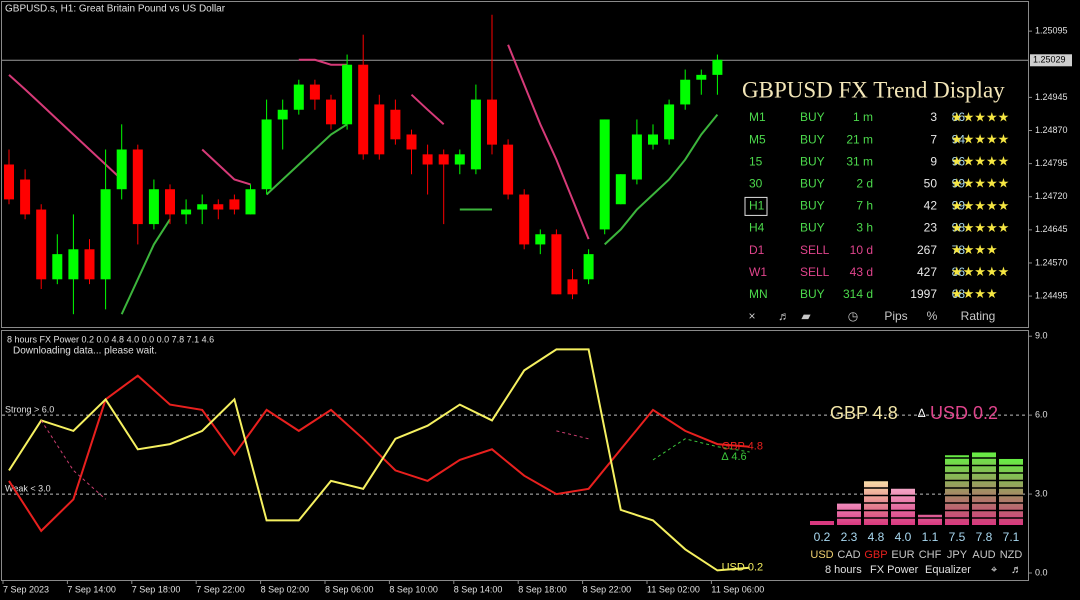  What do you see at coordinates (859, 139) in the screenshot?
I see `age: 21 m` at bounding box center [859, 139].